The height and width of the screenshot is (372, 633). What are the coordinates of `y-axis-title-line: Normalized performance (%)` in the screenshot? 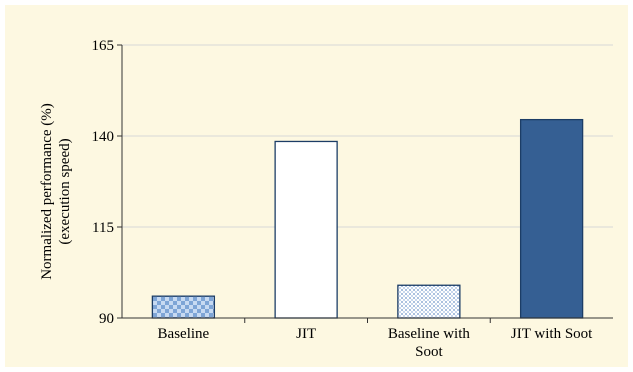 It's located at (47, 191).